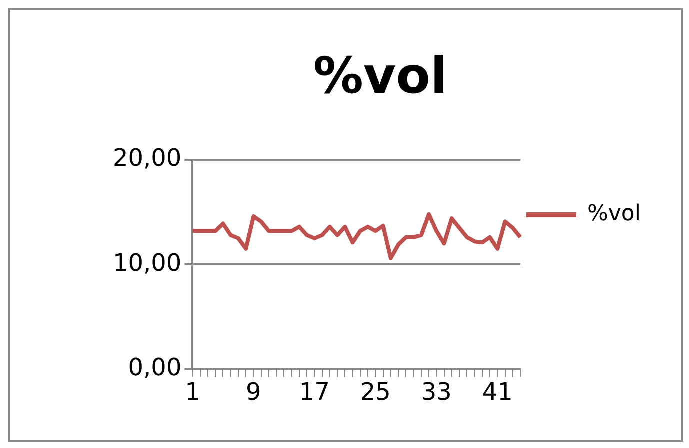 The image size is (689, 448). Describe the element at coordinates (147, 158) in the screenshot. I see `y-tick-label: 20,00` at that location.